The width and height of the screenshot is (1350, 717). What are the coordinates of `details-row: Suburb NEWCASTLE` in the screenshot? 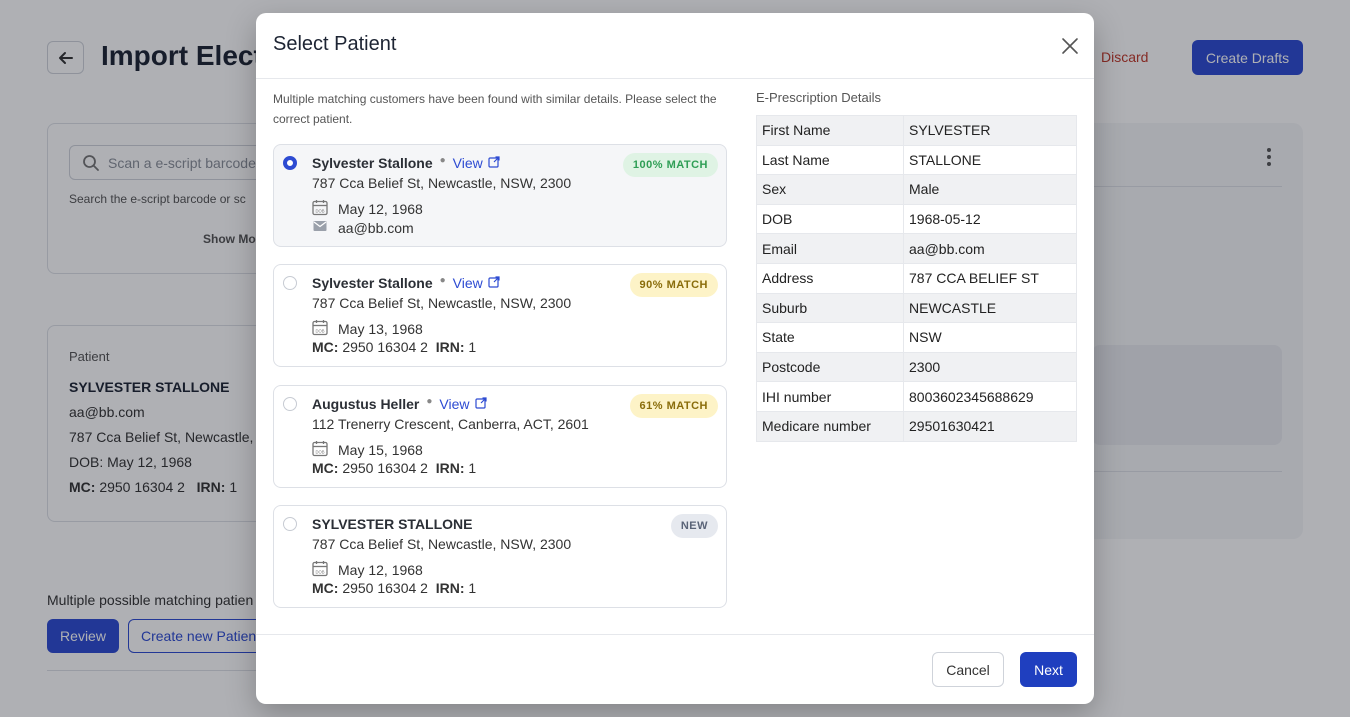 It's located at (916, 308).